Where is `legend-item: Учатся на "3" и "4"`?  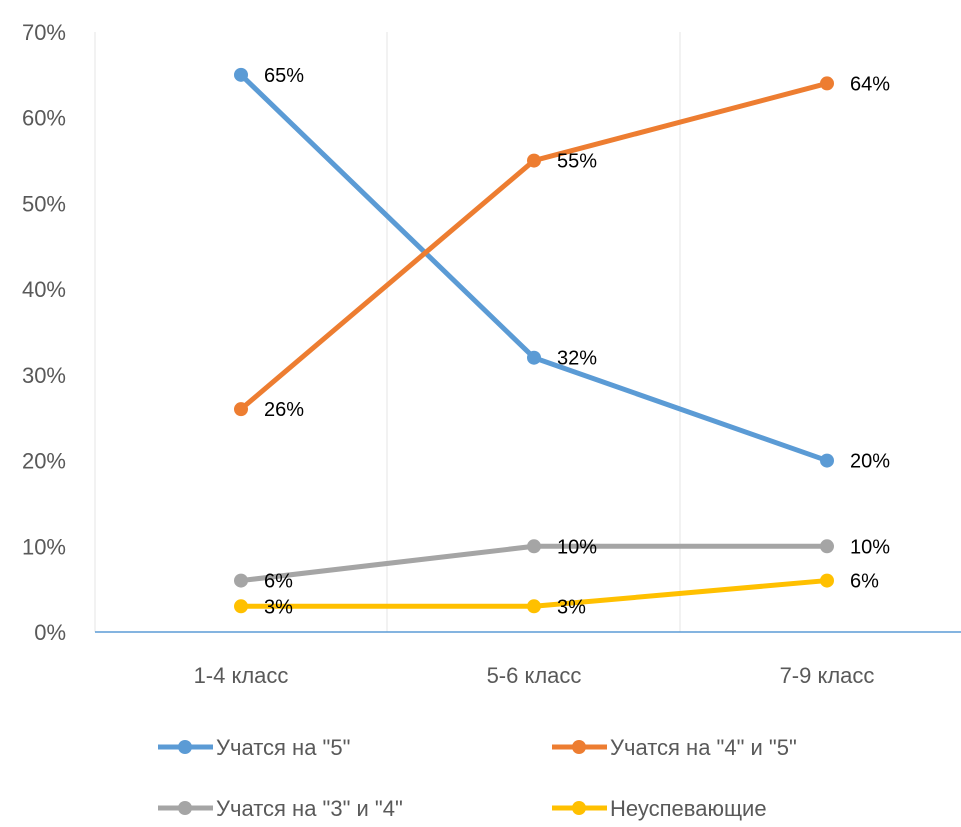
legend-item: Учатся на "3" и "4" is located at coordinates (280, 808).